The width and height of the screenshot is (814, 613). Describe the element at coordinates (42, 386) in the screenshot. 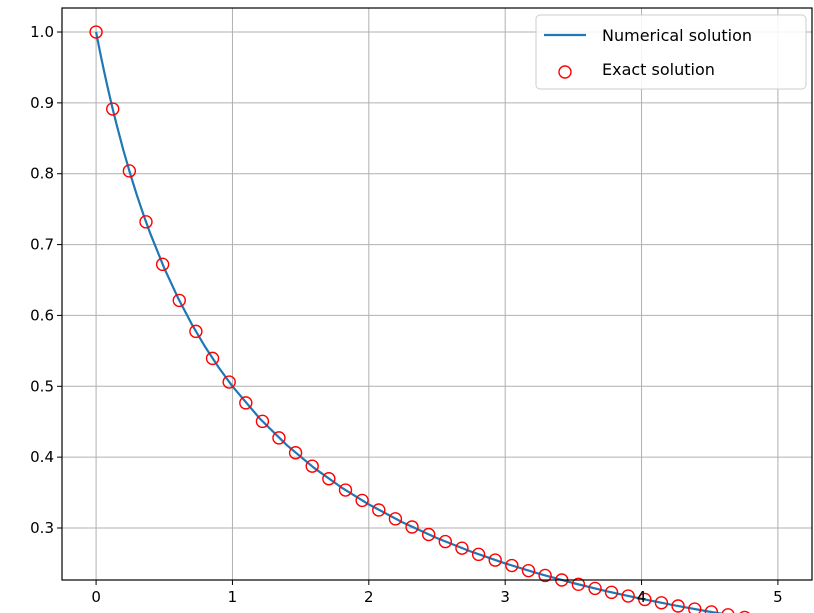

I see `y-tick-label: 0.5` at that location.